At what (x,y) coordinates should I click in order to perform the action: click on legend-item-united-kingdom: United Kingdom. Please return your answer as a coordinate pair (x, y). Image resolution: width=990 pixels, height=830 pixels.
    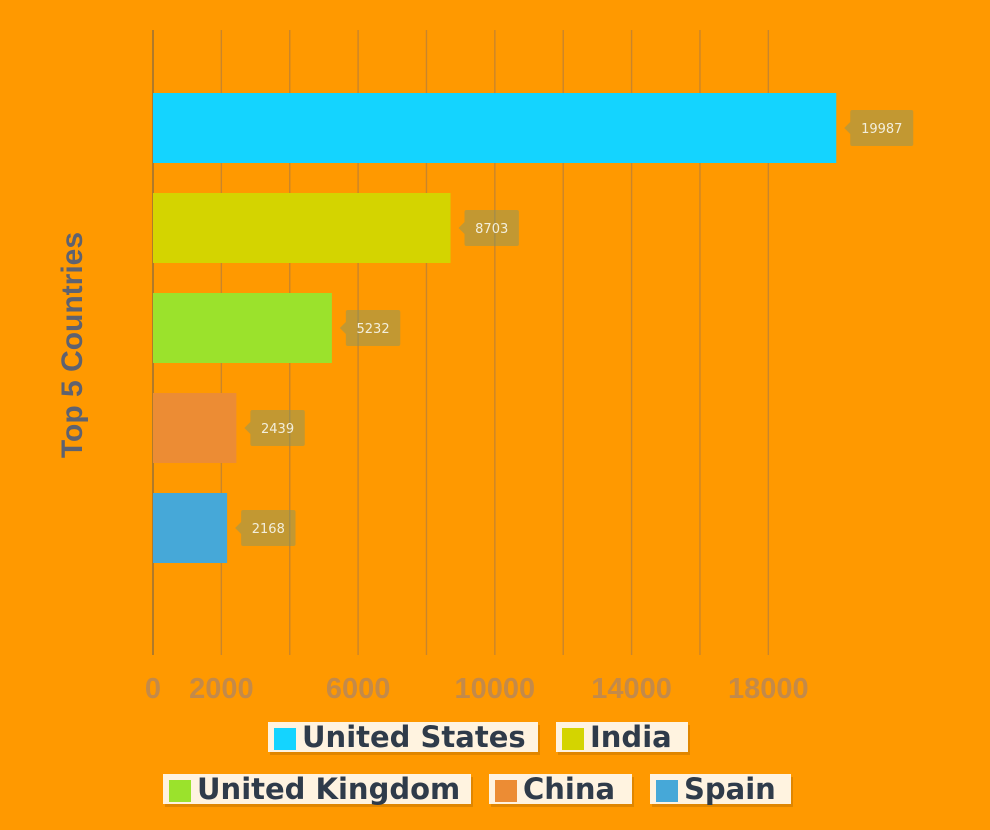
    Looking at the image, I should click on (317, 789).